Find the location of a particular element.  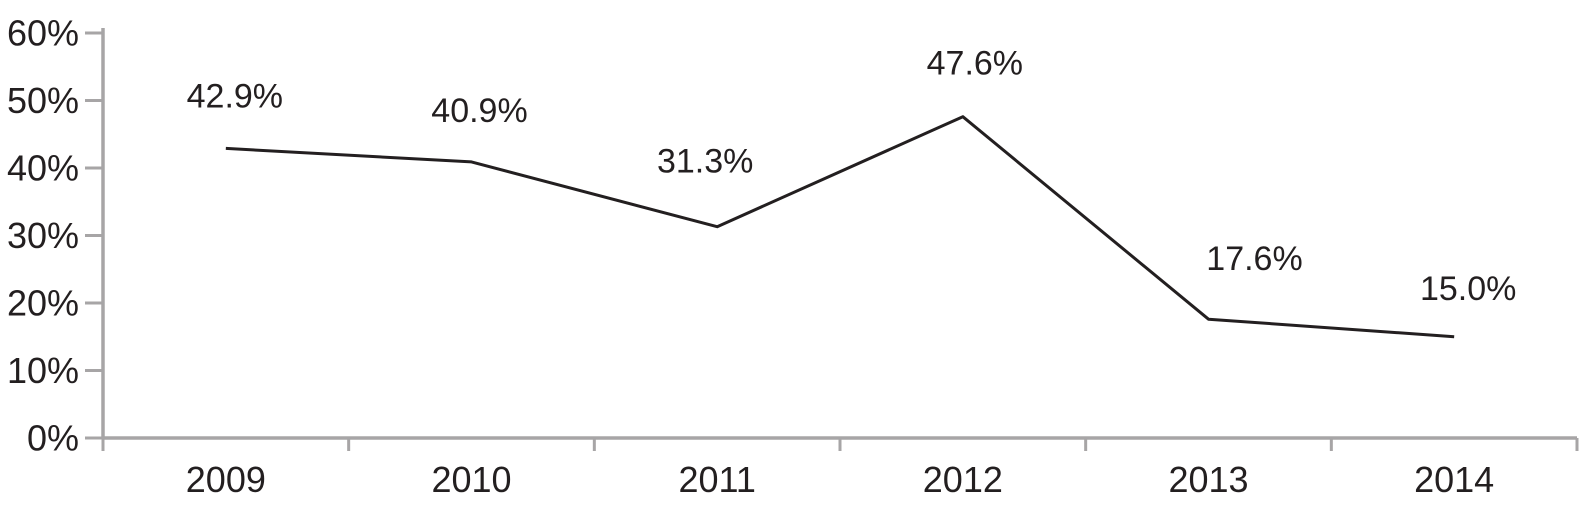

y-axis-tick-label: 30% is located at coordinates (43, 235).